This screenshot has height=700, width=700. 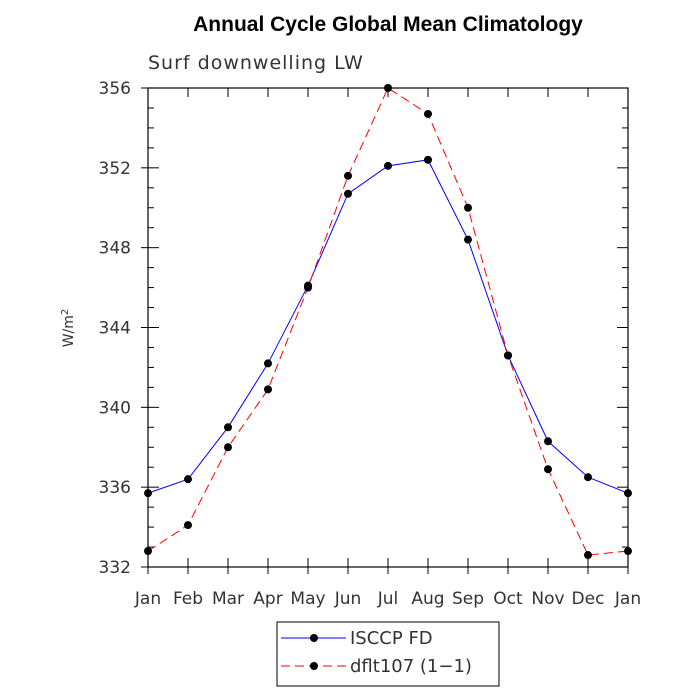 I want to click on y-tick-label: 348, so click(x=115, y=249).